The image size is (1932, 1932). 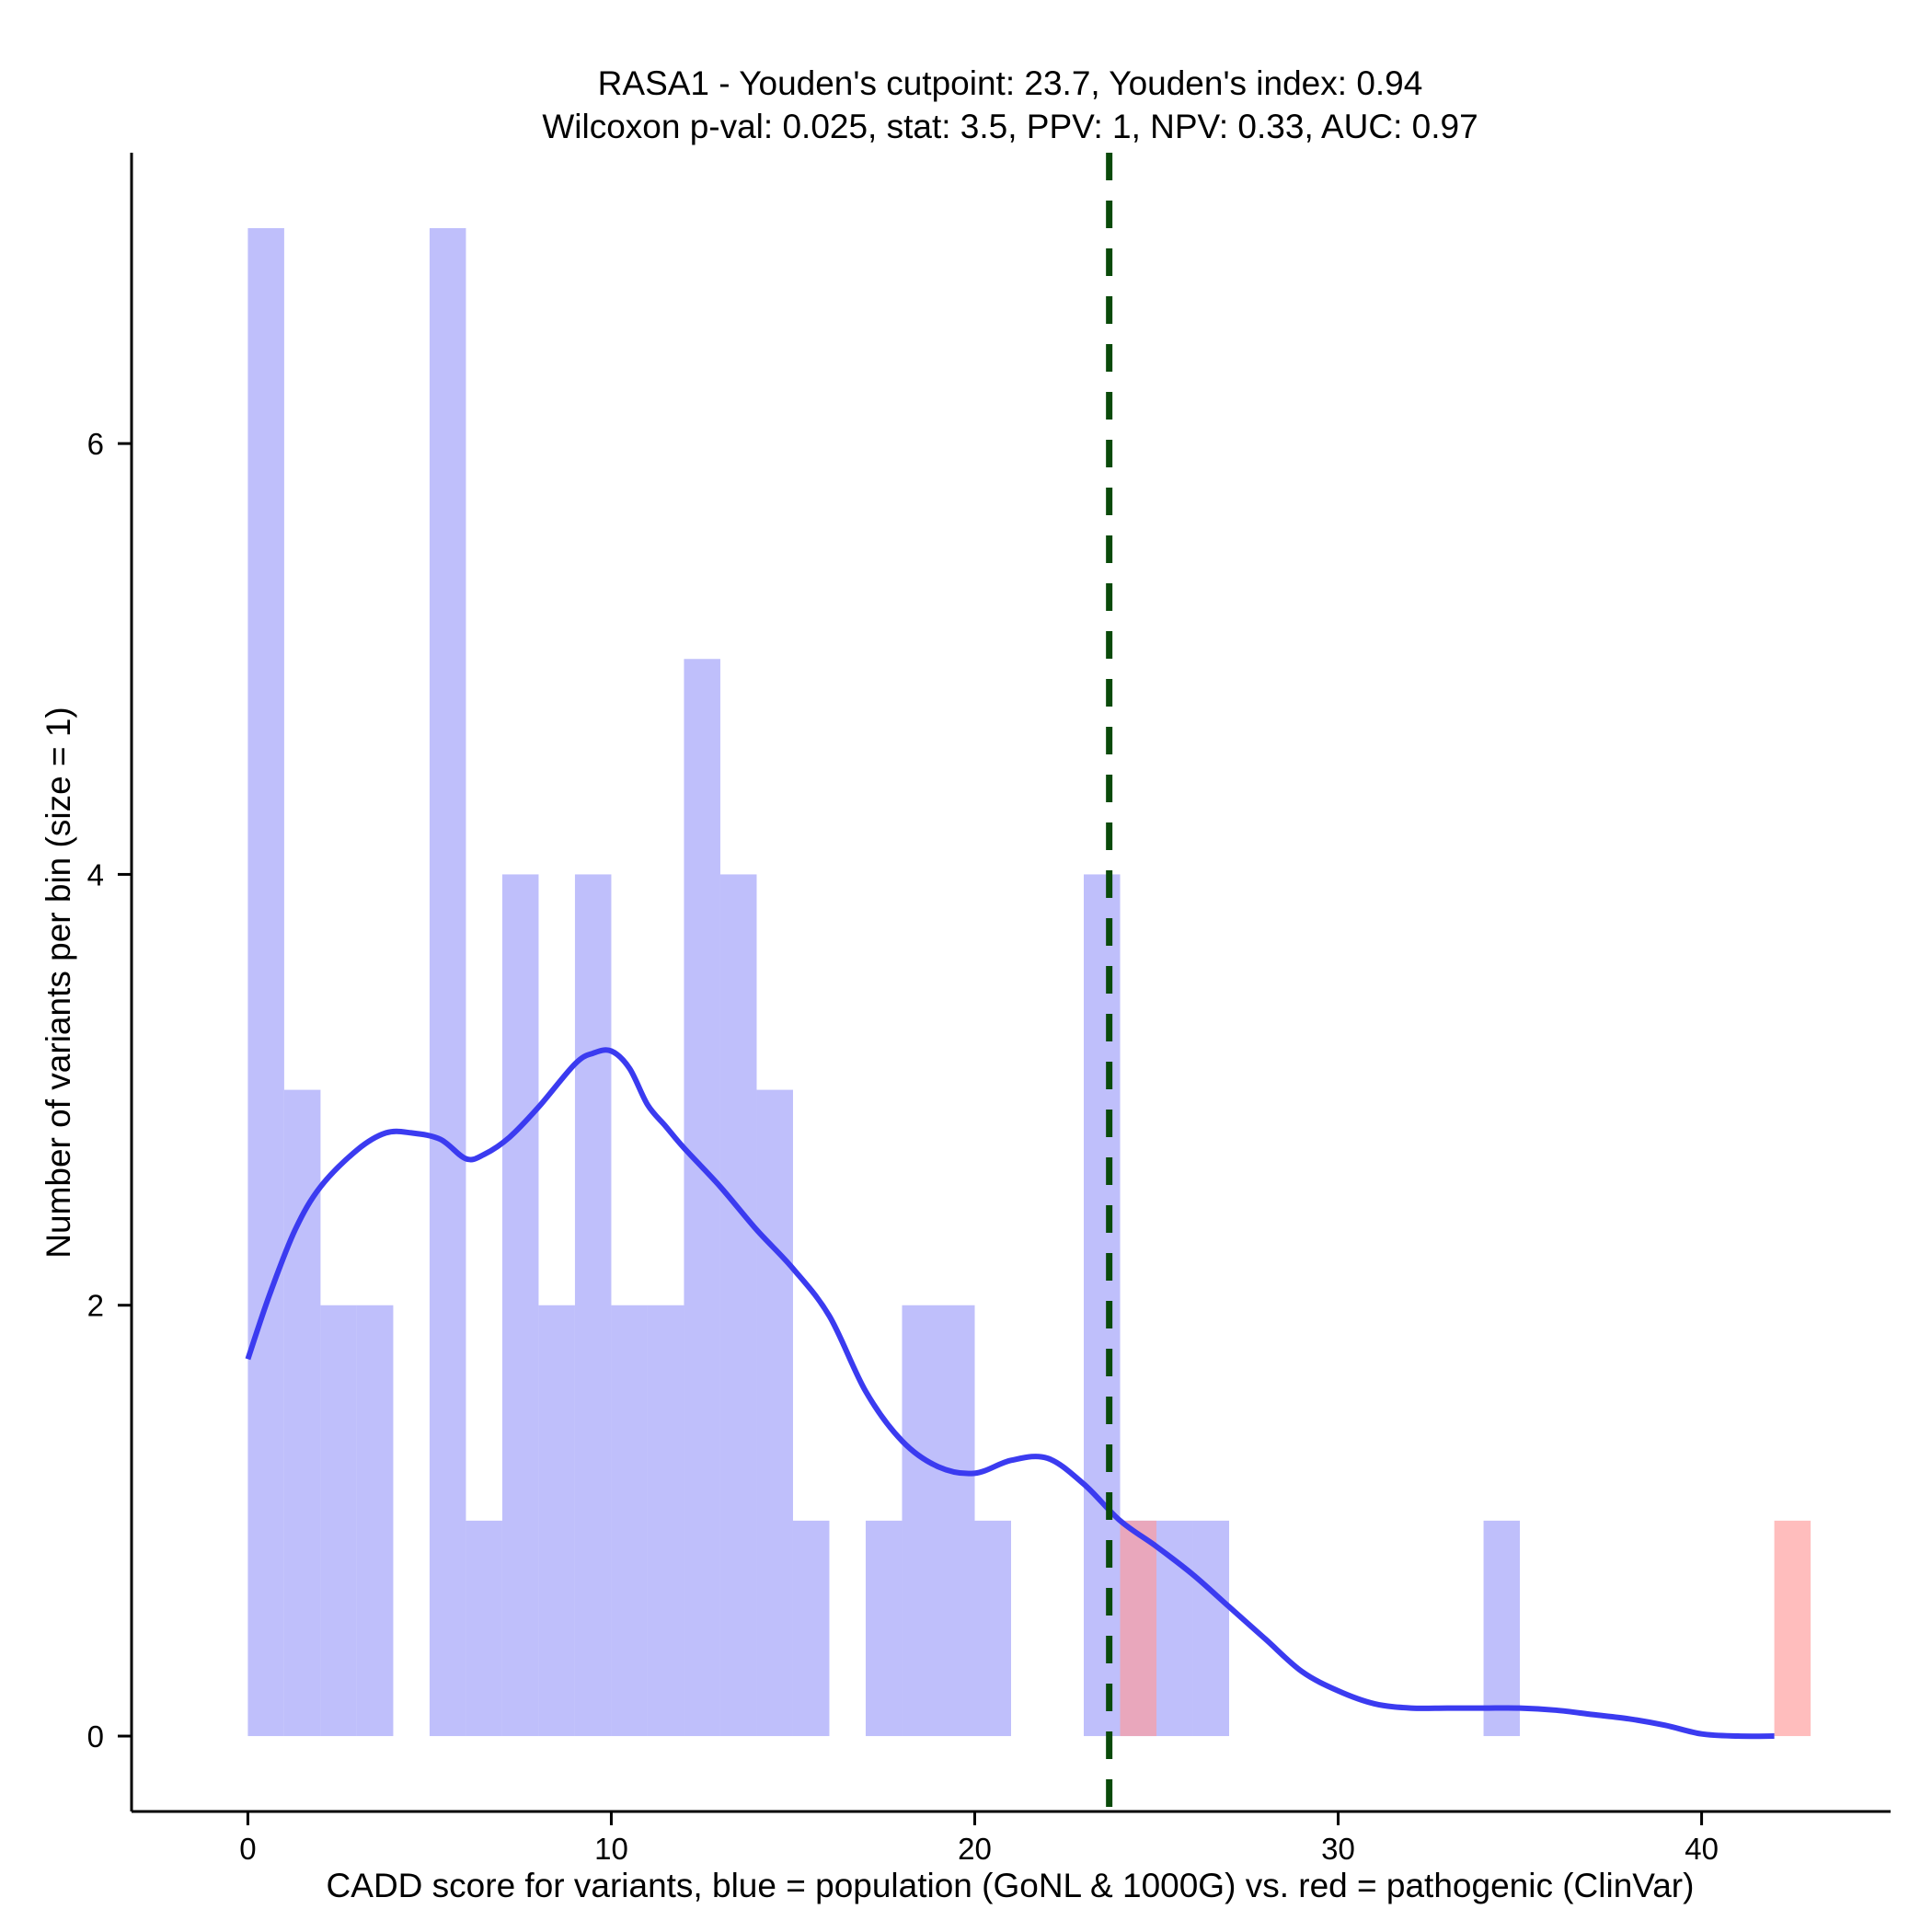 What do you see at coordinates (1702, 1849) in the screenshot?
I see `x-tick-label: 40` at bounding box center [1702, 1849].